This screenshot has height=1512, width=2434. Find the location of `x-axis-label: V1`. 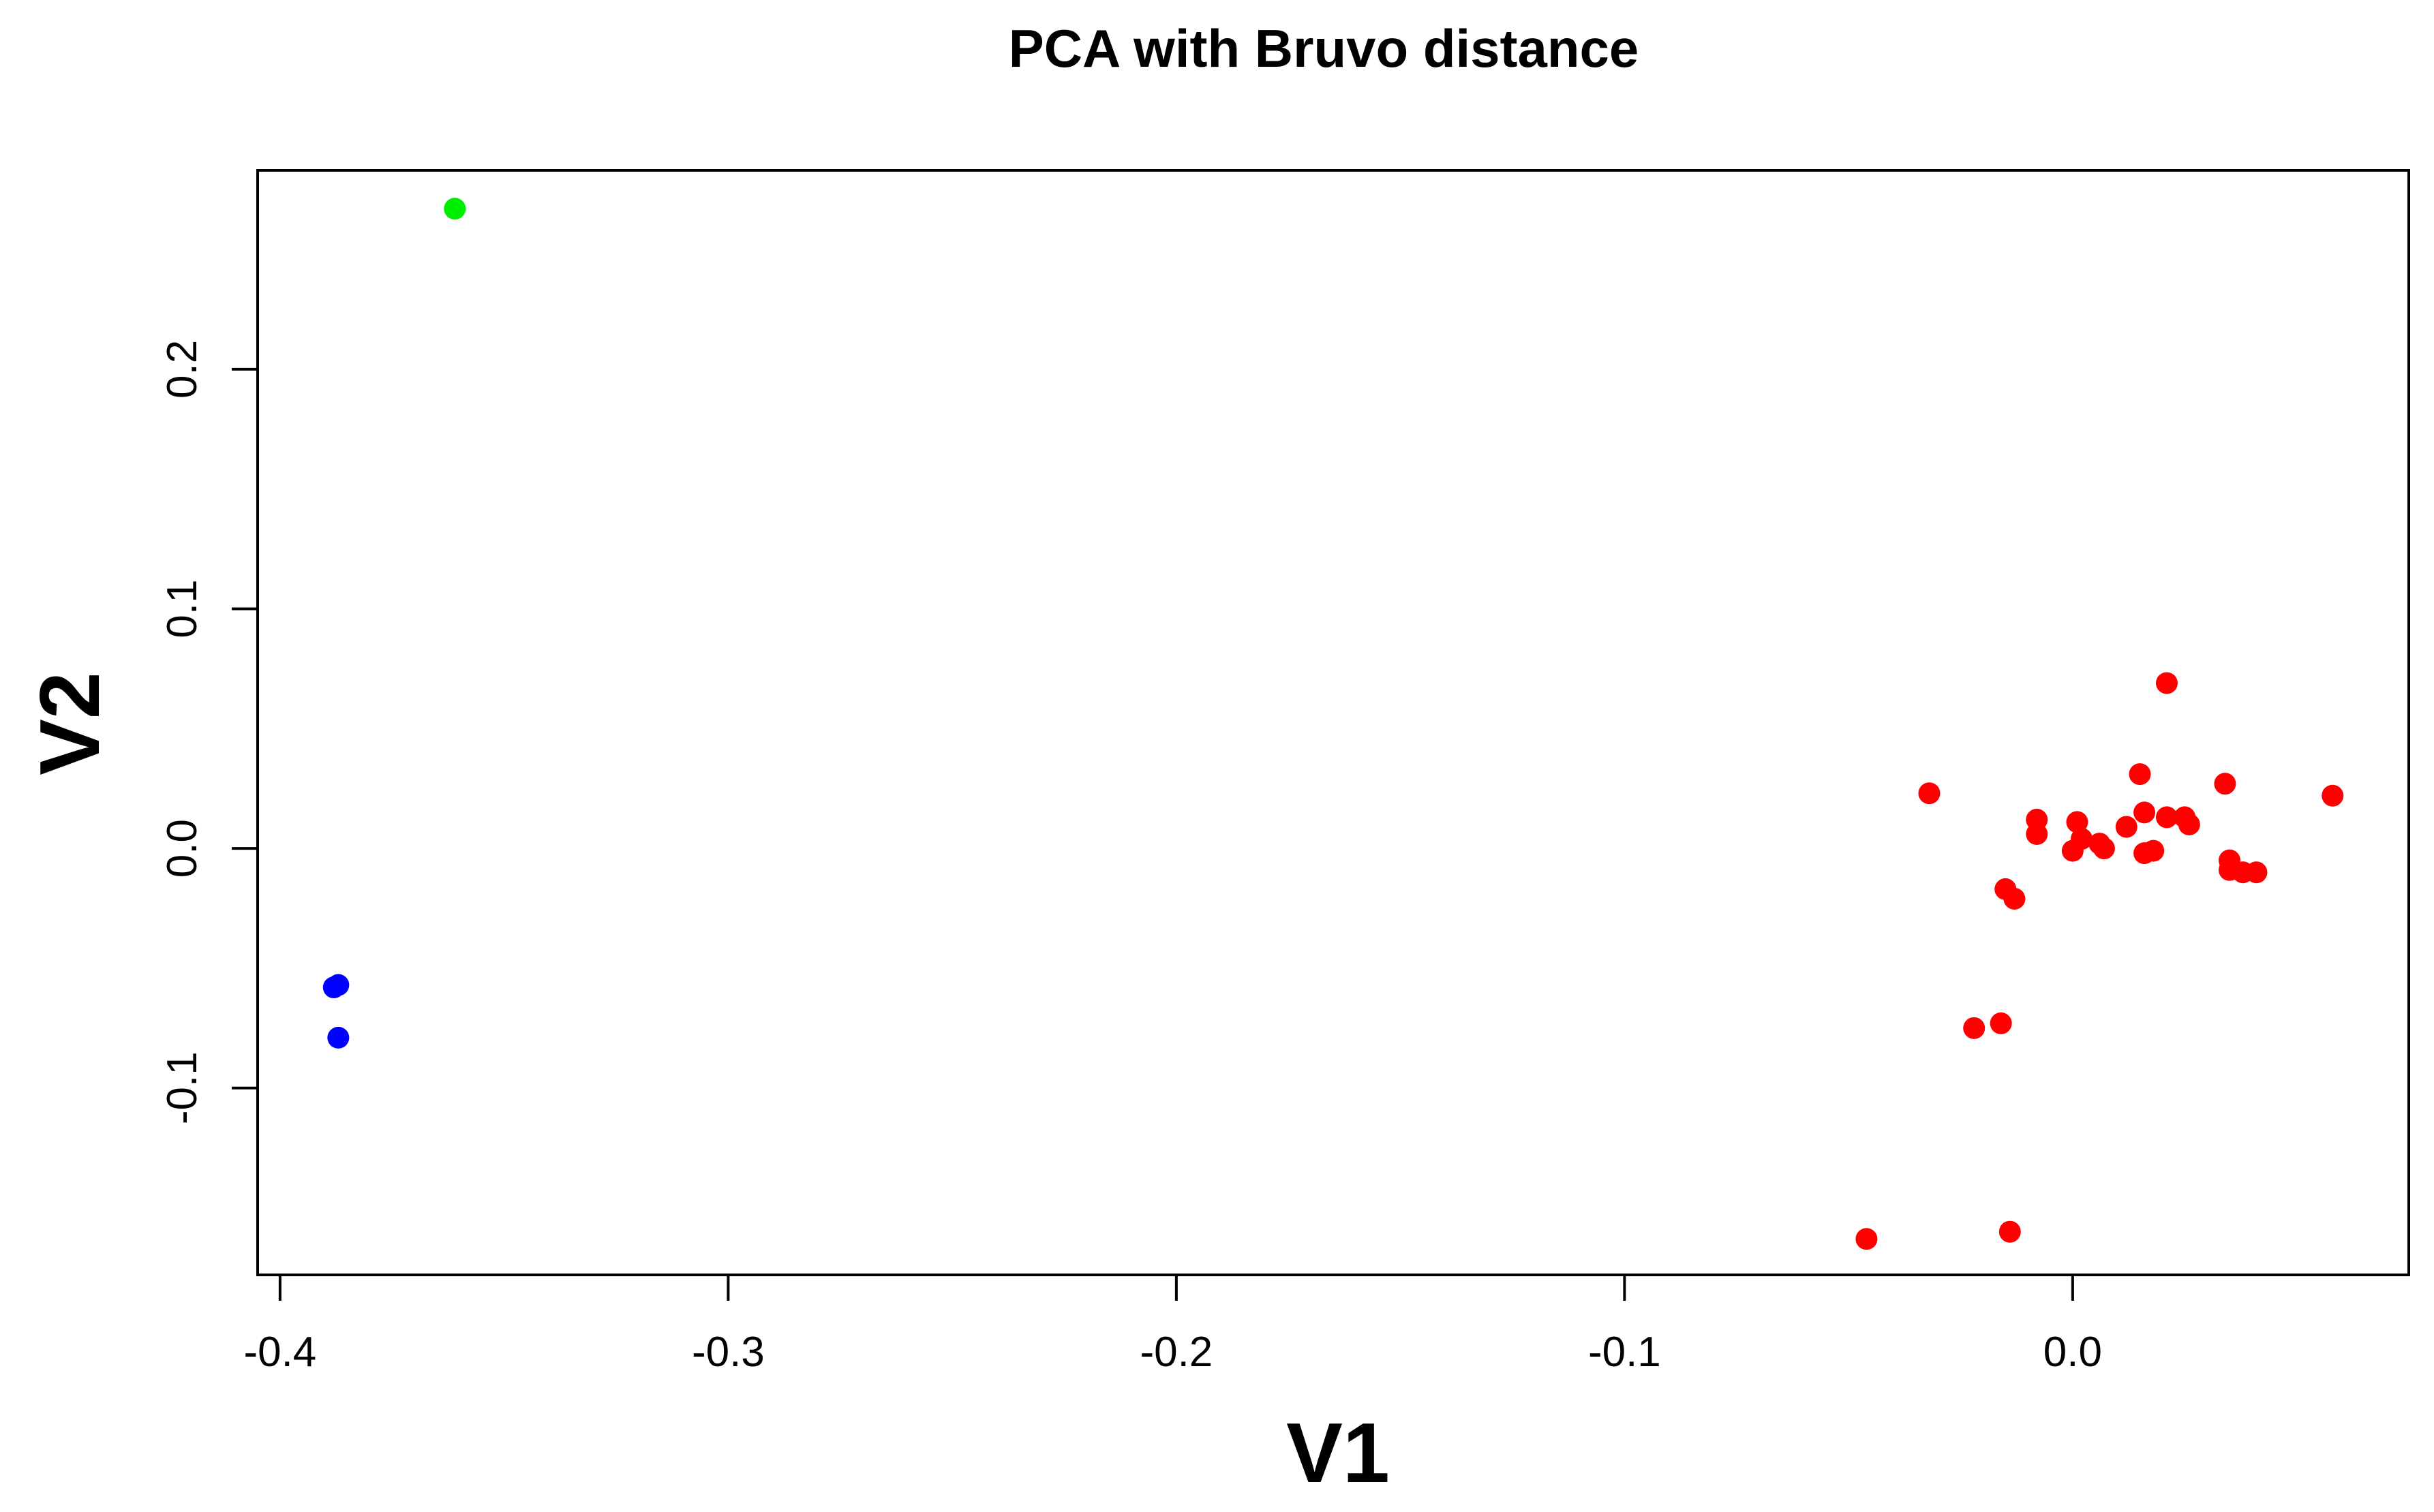

x-axis-label: V1 is located at coordinates (1338, 1453).